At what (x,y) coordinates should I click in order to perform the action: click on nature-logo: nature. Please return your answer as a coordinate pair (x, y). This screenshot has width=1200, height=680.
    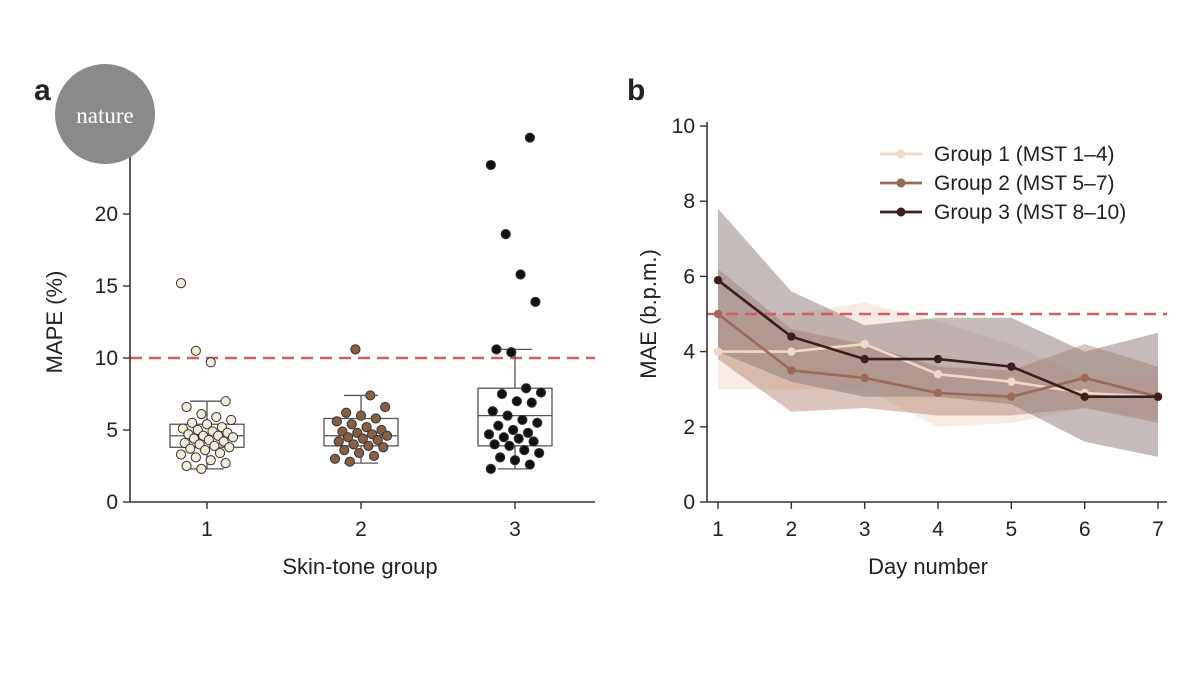
    Looking at the image, I should click on (105, 114).